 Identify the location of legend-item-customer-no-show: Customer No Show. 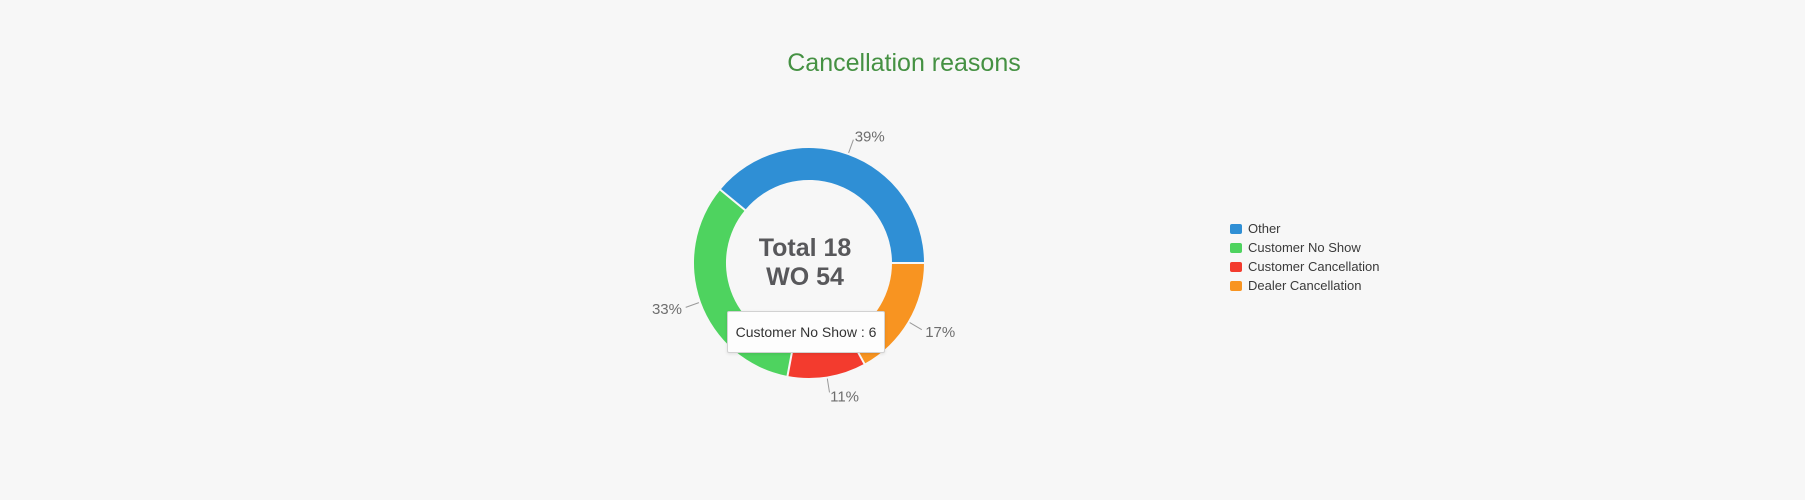
(1305, 247).